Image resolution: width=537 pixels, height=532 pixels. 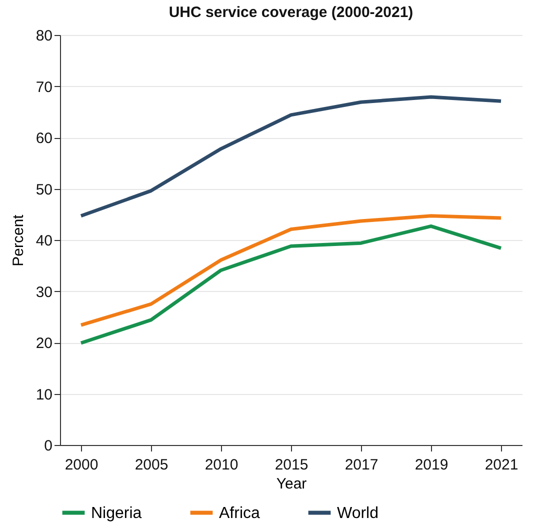 What do you see at coordinates (116, 513) in the screenshot?
I see `legend-label: Nigeria` at bounding box center [116, 513].